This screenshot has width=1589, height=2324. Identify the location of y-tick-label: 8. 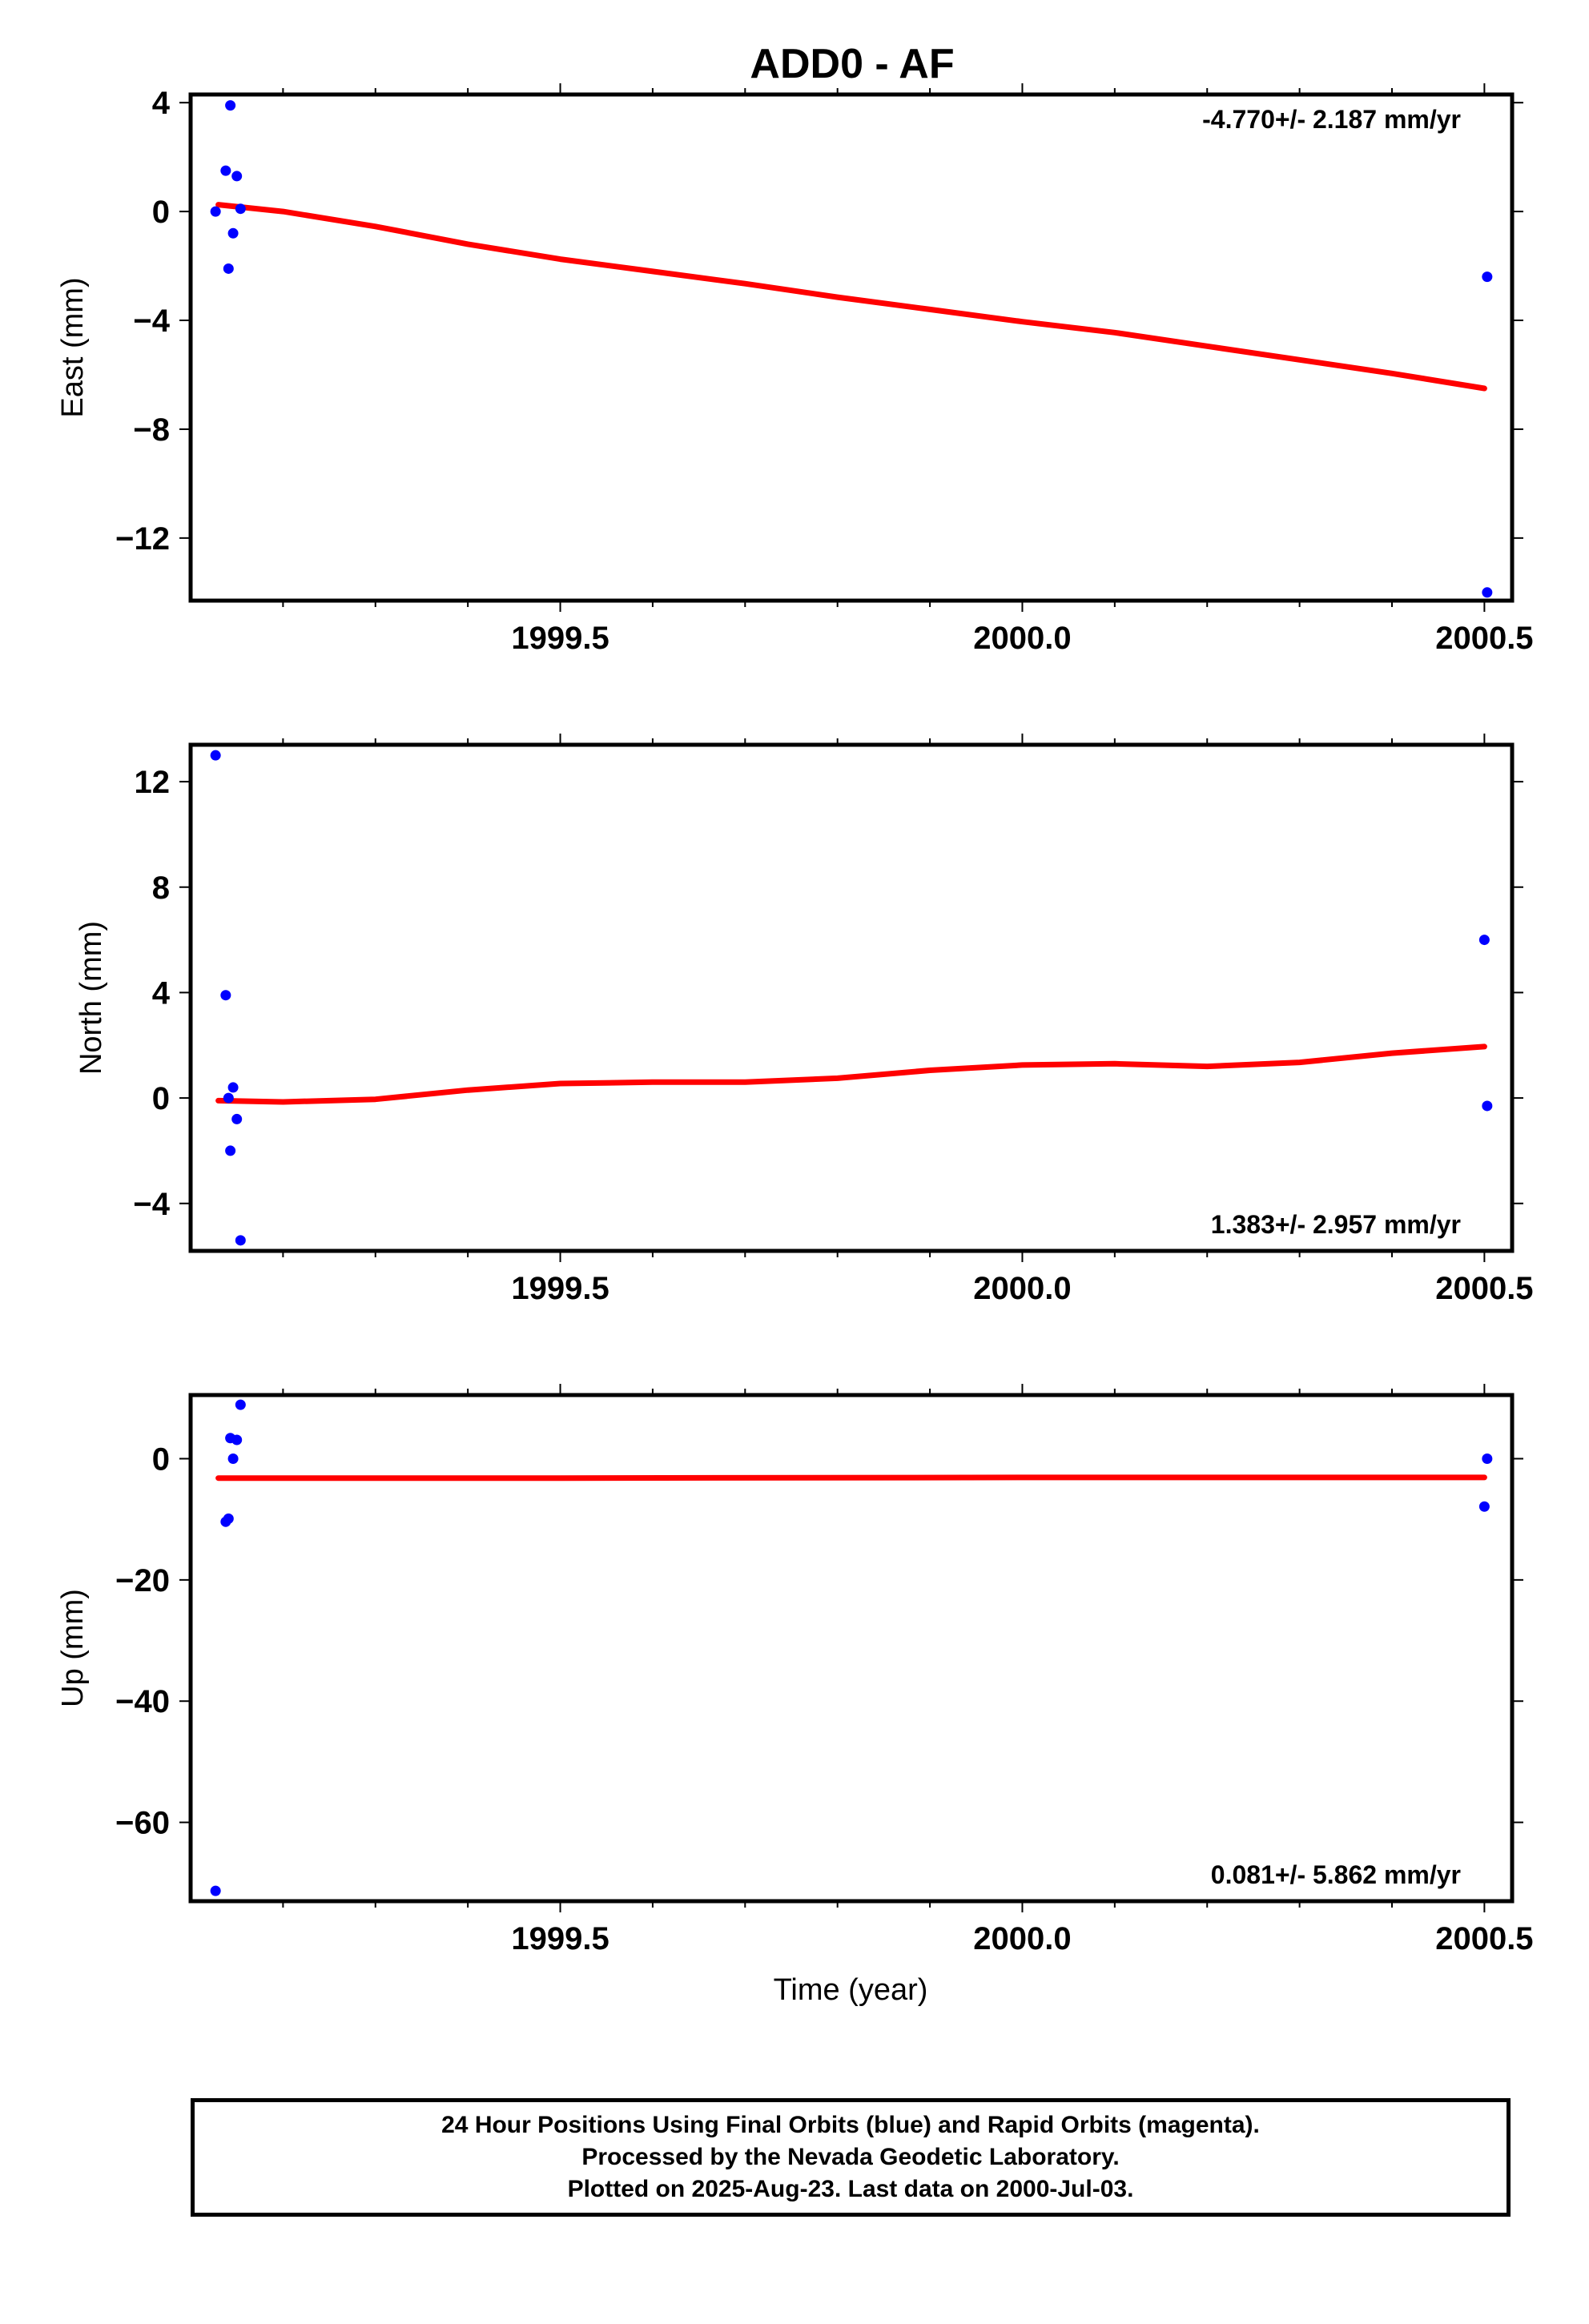
(161, 888).